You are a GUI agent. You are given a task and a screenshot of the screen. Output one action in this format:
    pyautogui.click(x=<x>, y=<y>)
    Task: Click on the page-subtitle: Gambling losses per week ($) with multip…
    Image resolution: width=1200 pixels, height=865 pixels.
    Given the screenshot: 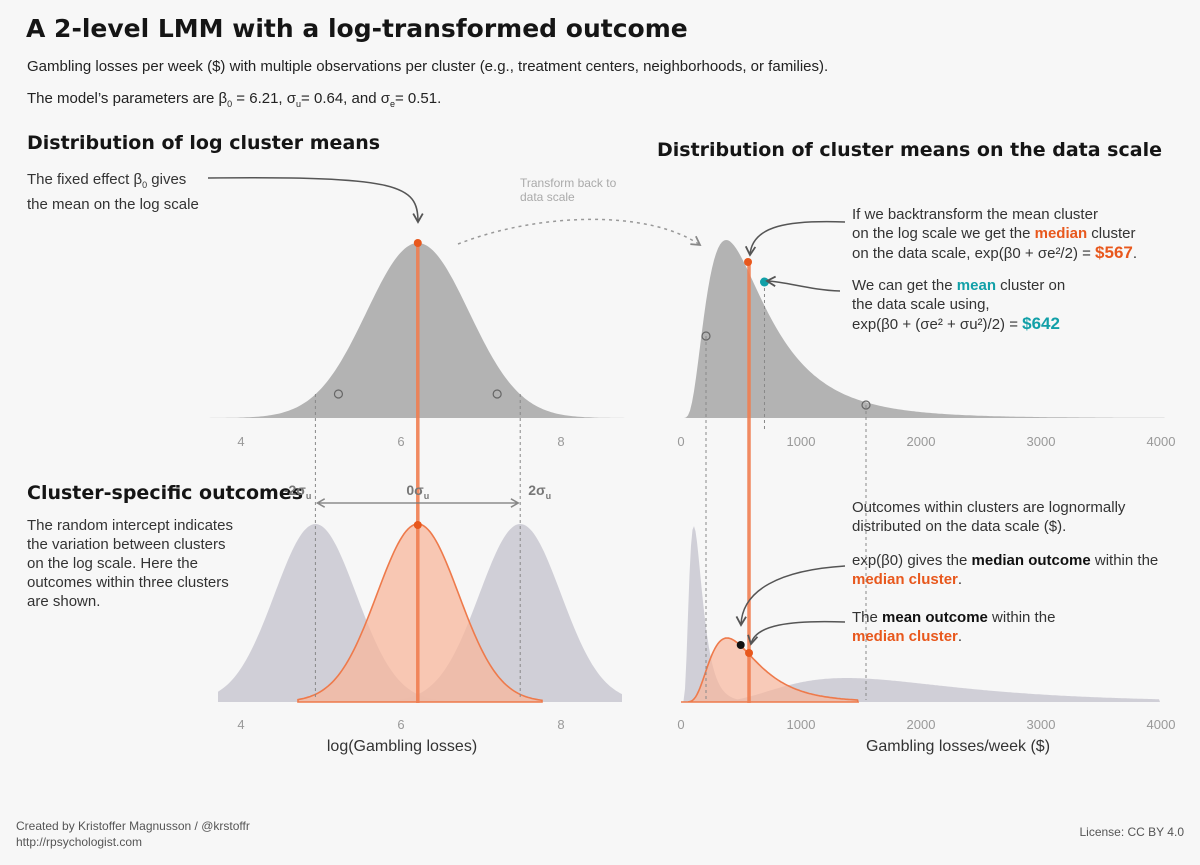 What is the action you would take?
    pyautogui.click(x=428, y=66)
    